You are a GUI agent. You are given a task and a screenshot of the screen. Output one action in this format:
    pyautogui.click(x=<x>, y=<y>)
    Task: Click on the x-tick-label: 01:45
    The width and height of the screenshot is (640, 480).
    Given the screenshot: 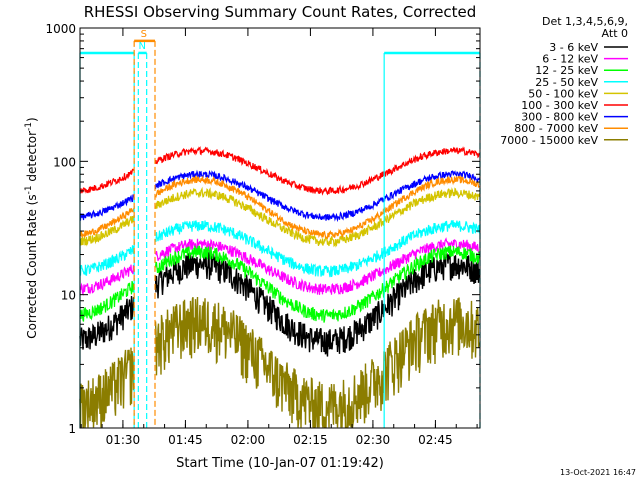 What is the action you would take?
    pyautogui.click(x=185, y=440)
    